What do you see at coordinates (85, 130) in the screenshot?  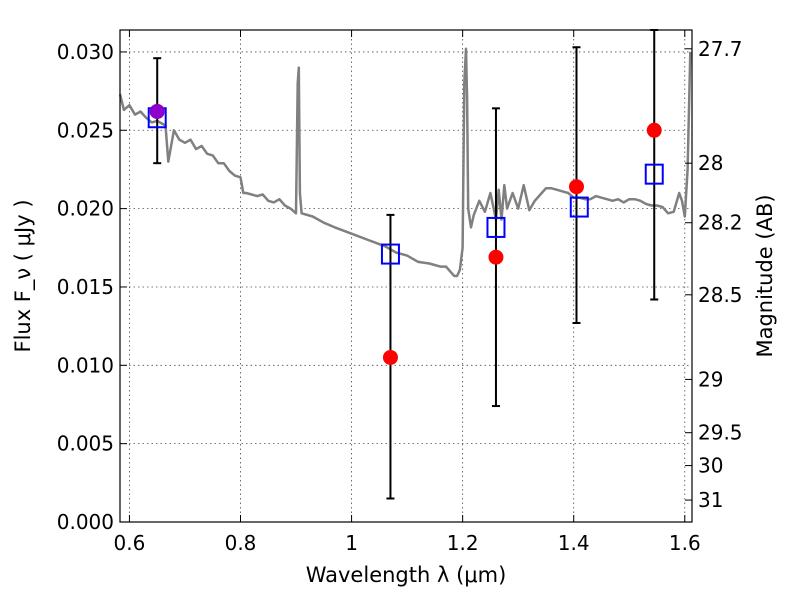 I see `y-tick-label: 0.025` at bounding box center [85, 130].